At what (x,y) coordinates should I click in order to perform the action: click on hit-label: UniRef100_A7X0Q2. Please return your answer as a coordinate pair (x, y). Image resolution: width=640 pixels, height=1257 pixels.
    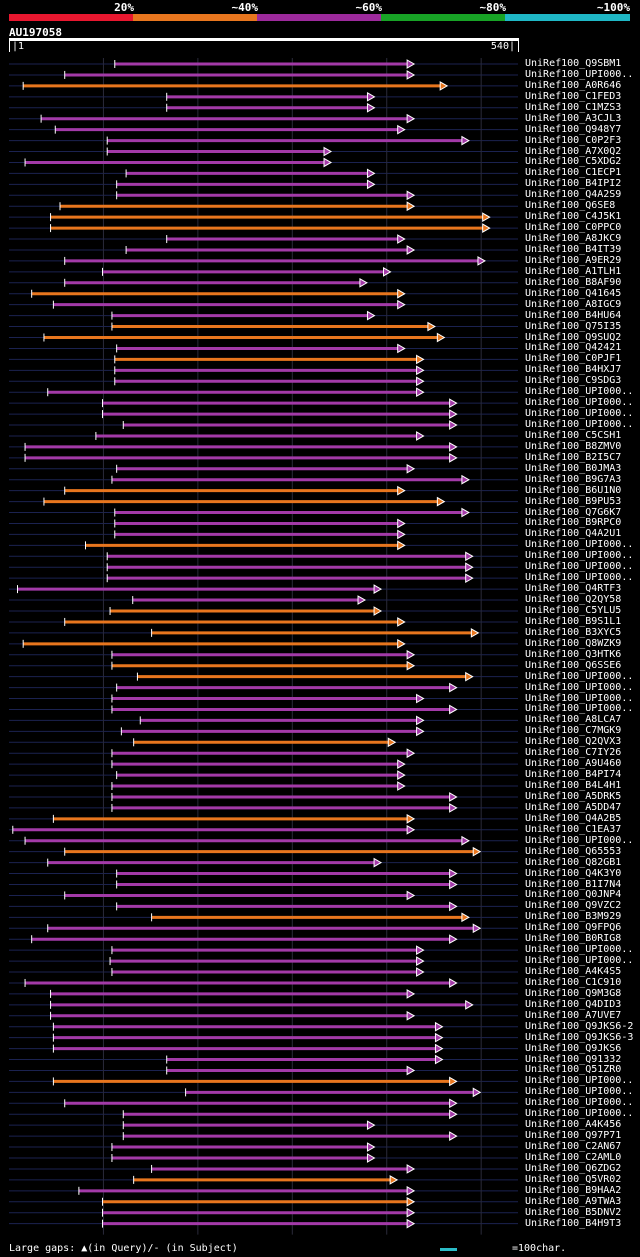
    Looking at the image, I should click on (573, 151).